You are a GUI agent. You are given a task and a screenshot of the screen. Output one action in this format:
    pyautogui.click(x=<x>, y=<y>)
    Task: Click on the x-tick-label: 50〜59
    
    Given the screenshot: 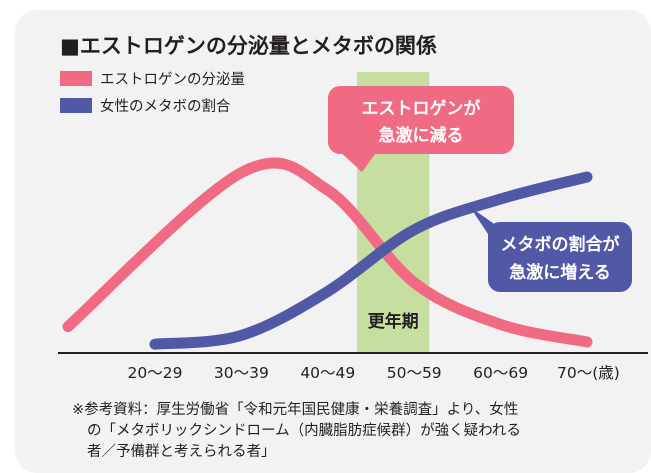 What is the action you would take?
    pyautogui.click(x=414, y=373)
    